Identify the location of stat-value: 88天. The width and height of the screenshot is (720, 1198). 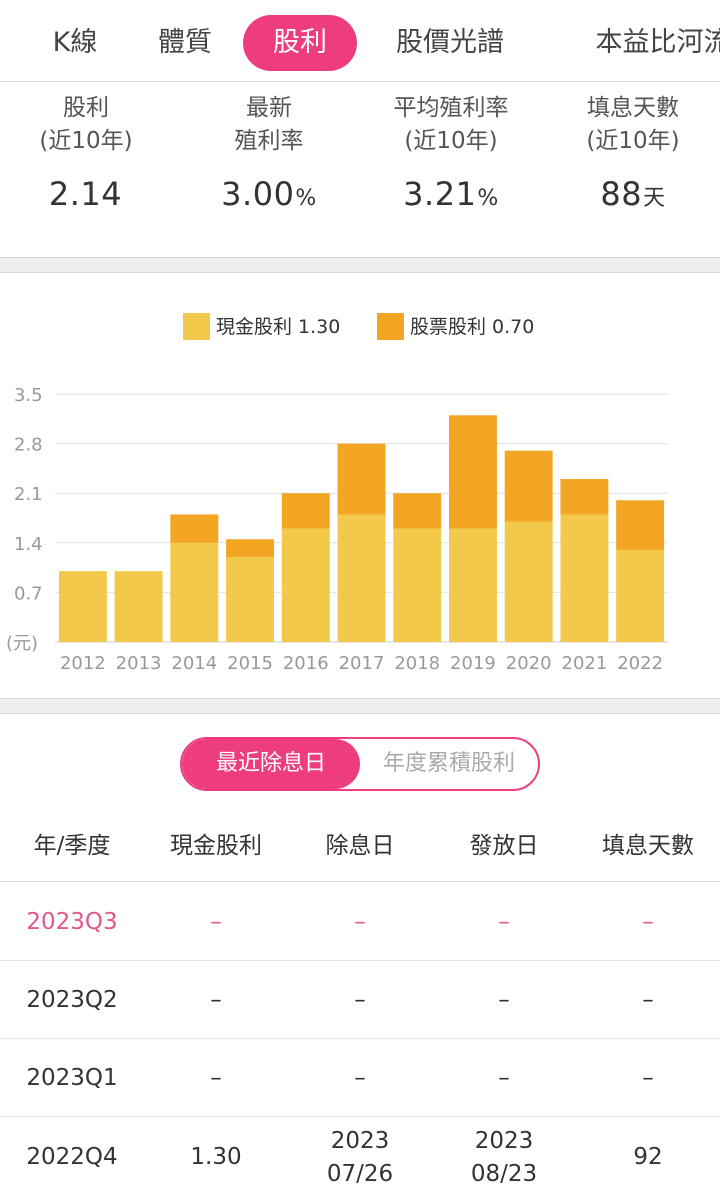
(633, 194).